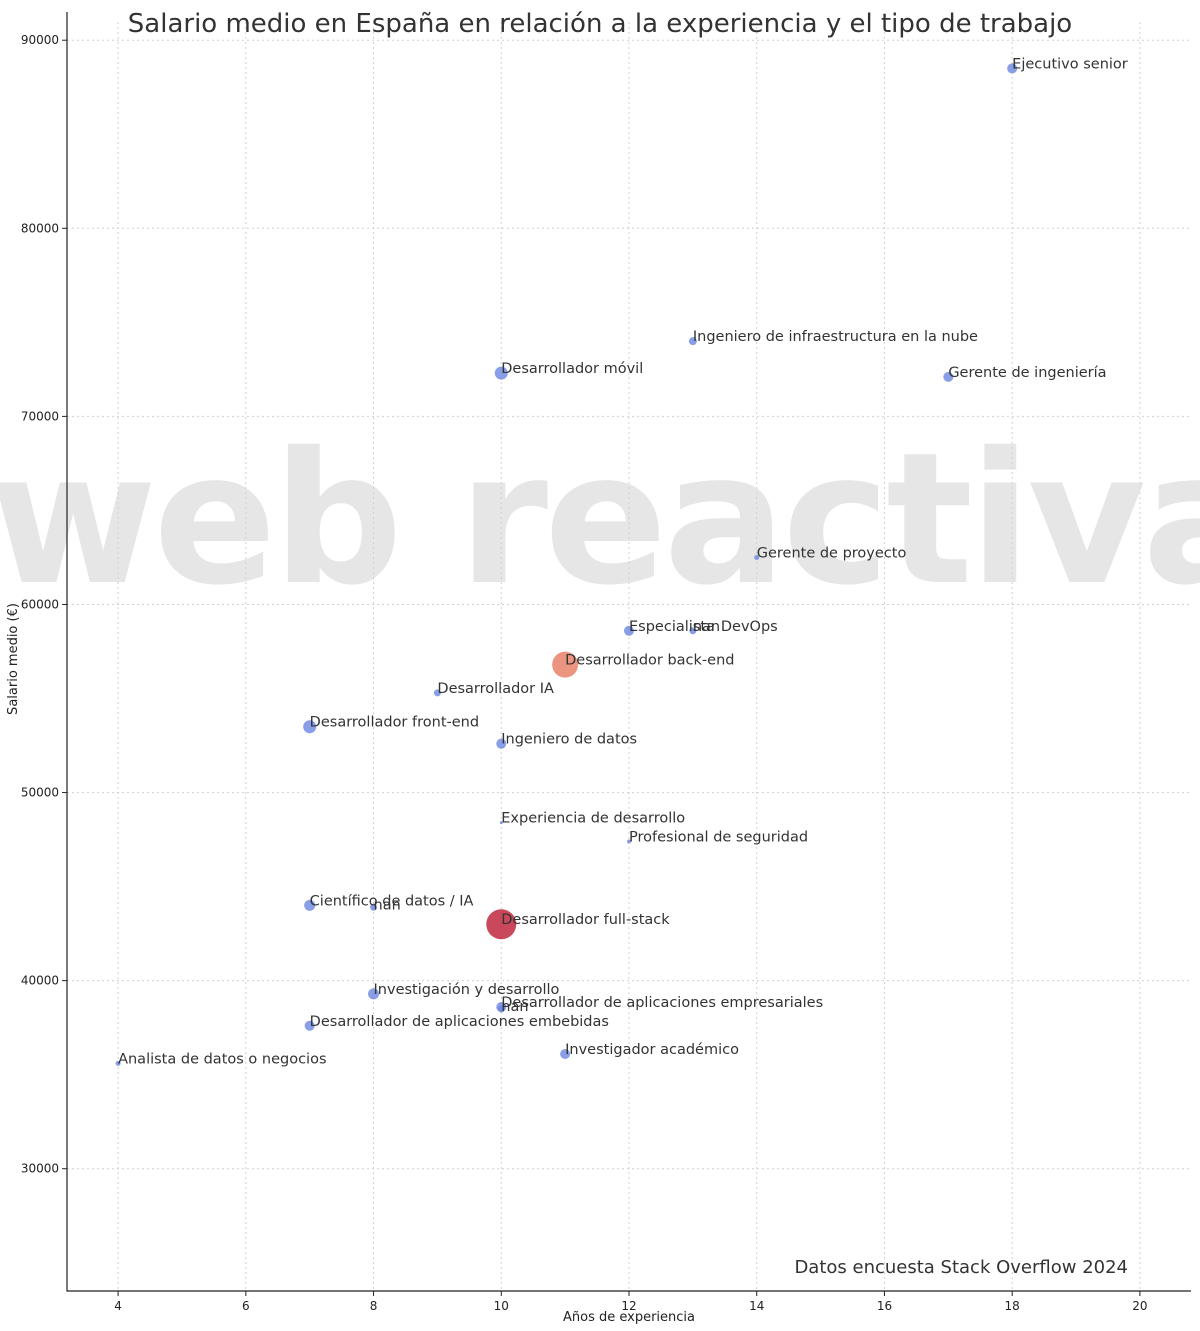 This screenshot has height=1331, width=1200. I want to click on point-label: Desarrollador móvil, so click(572, 369).